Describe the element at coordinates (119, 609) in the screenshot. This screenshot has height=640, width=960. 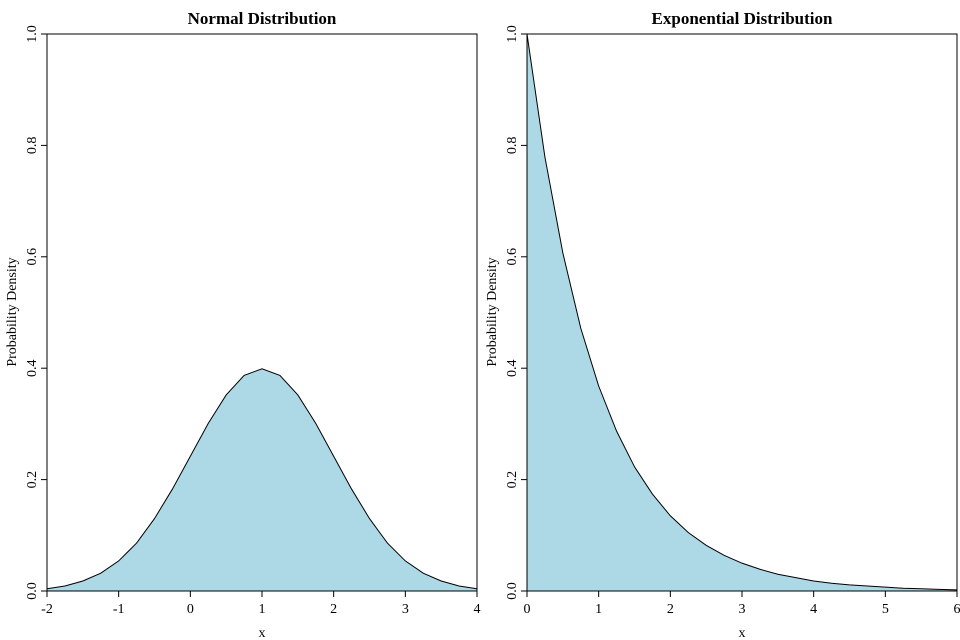
I see `x-tick-label: -1` at that location.